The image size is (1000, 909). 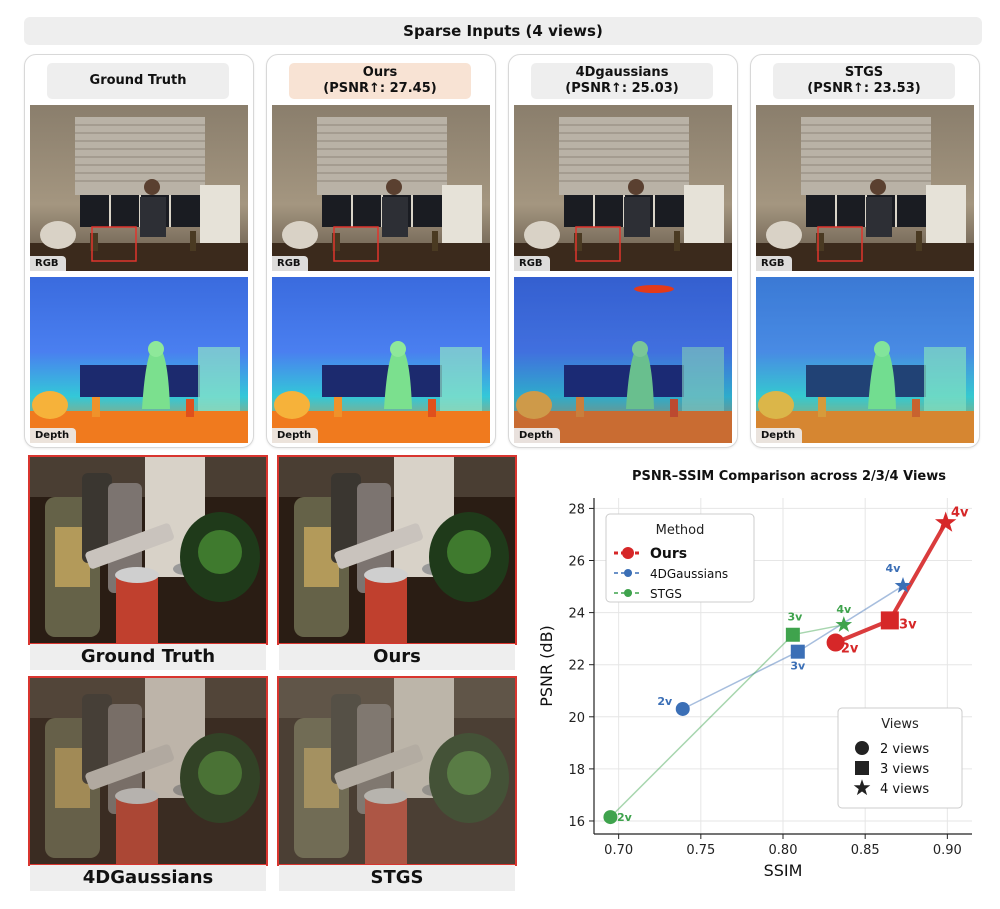 I want to click on x-tick-label: 0.70, so click(x=618, y=850).